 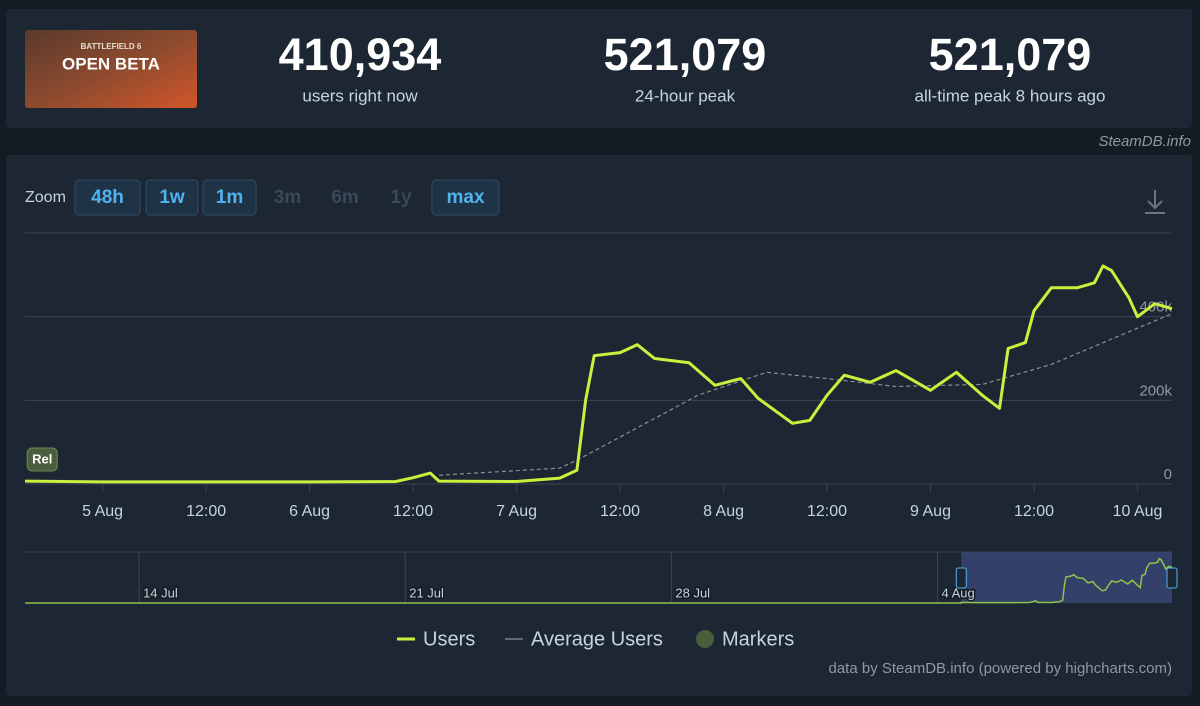 I want to click on zoom-button-label: 3m, so click(x=287, y=197).